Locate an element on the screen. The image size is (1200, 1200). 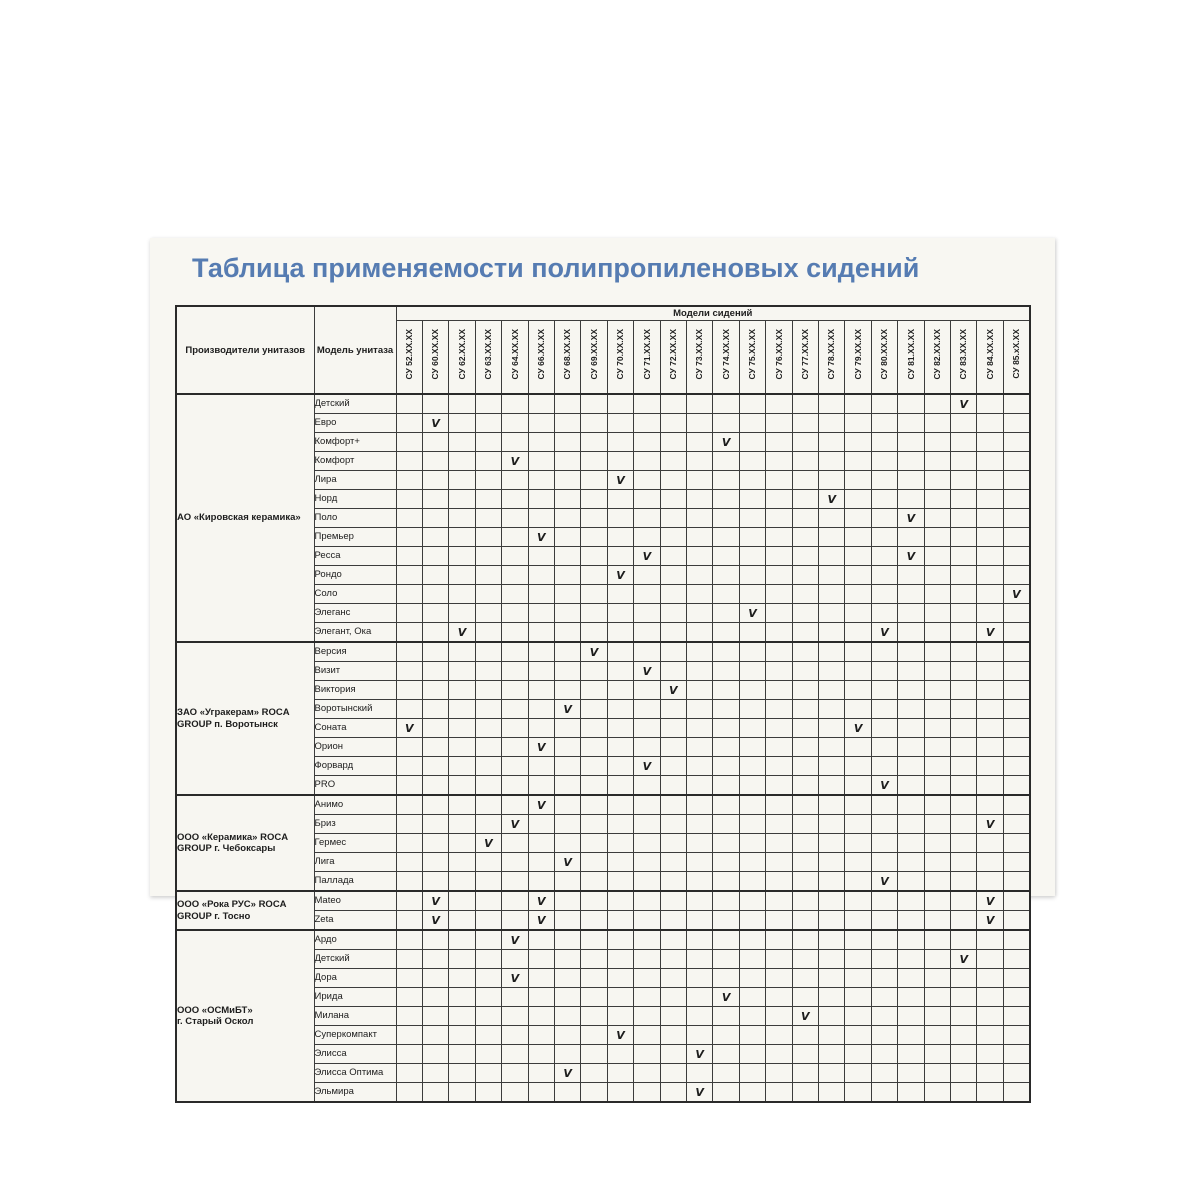
seat-model-label: СУ 81.XX.XX is located at coordinates (910, 354).